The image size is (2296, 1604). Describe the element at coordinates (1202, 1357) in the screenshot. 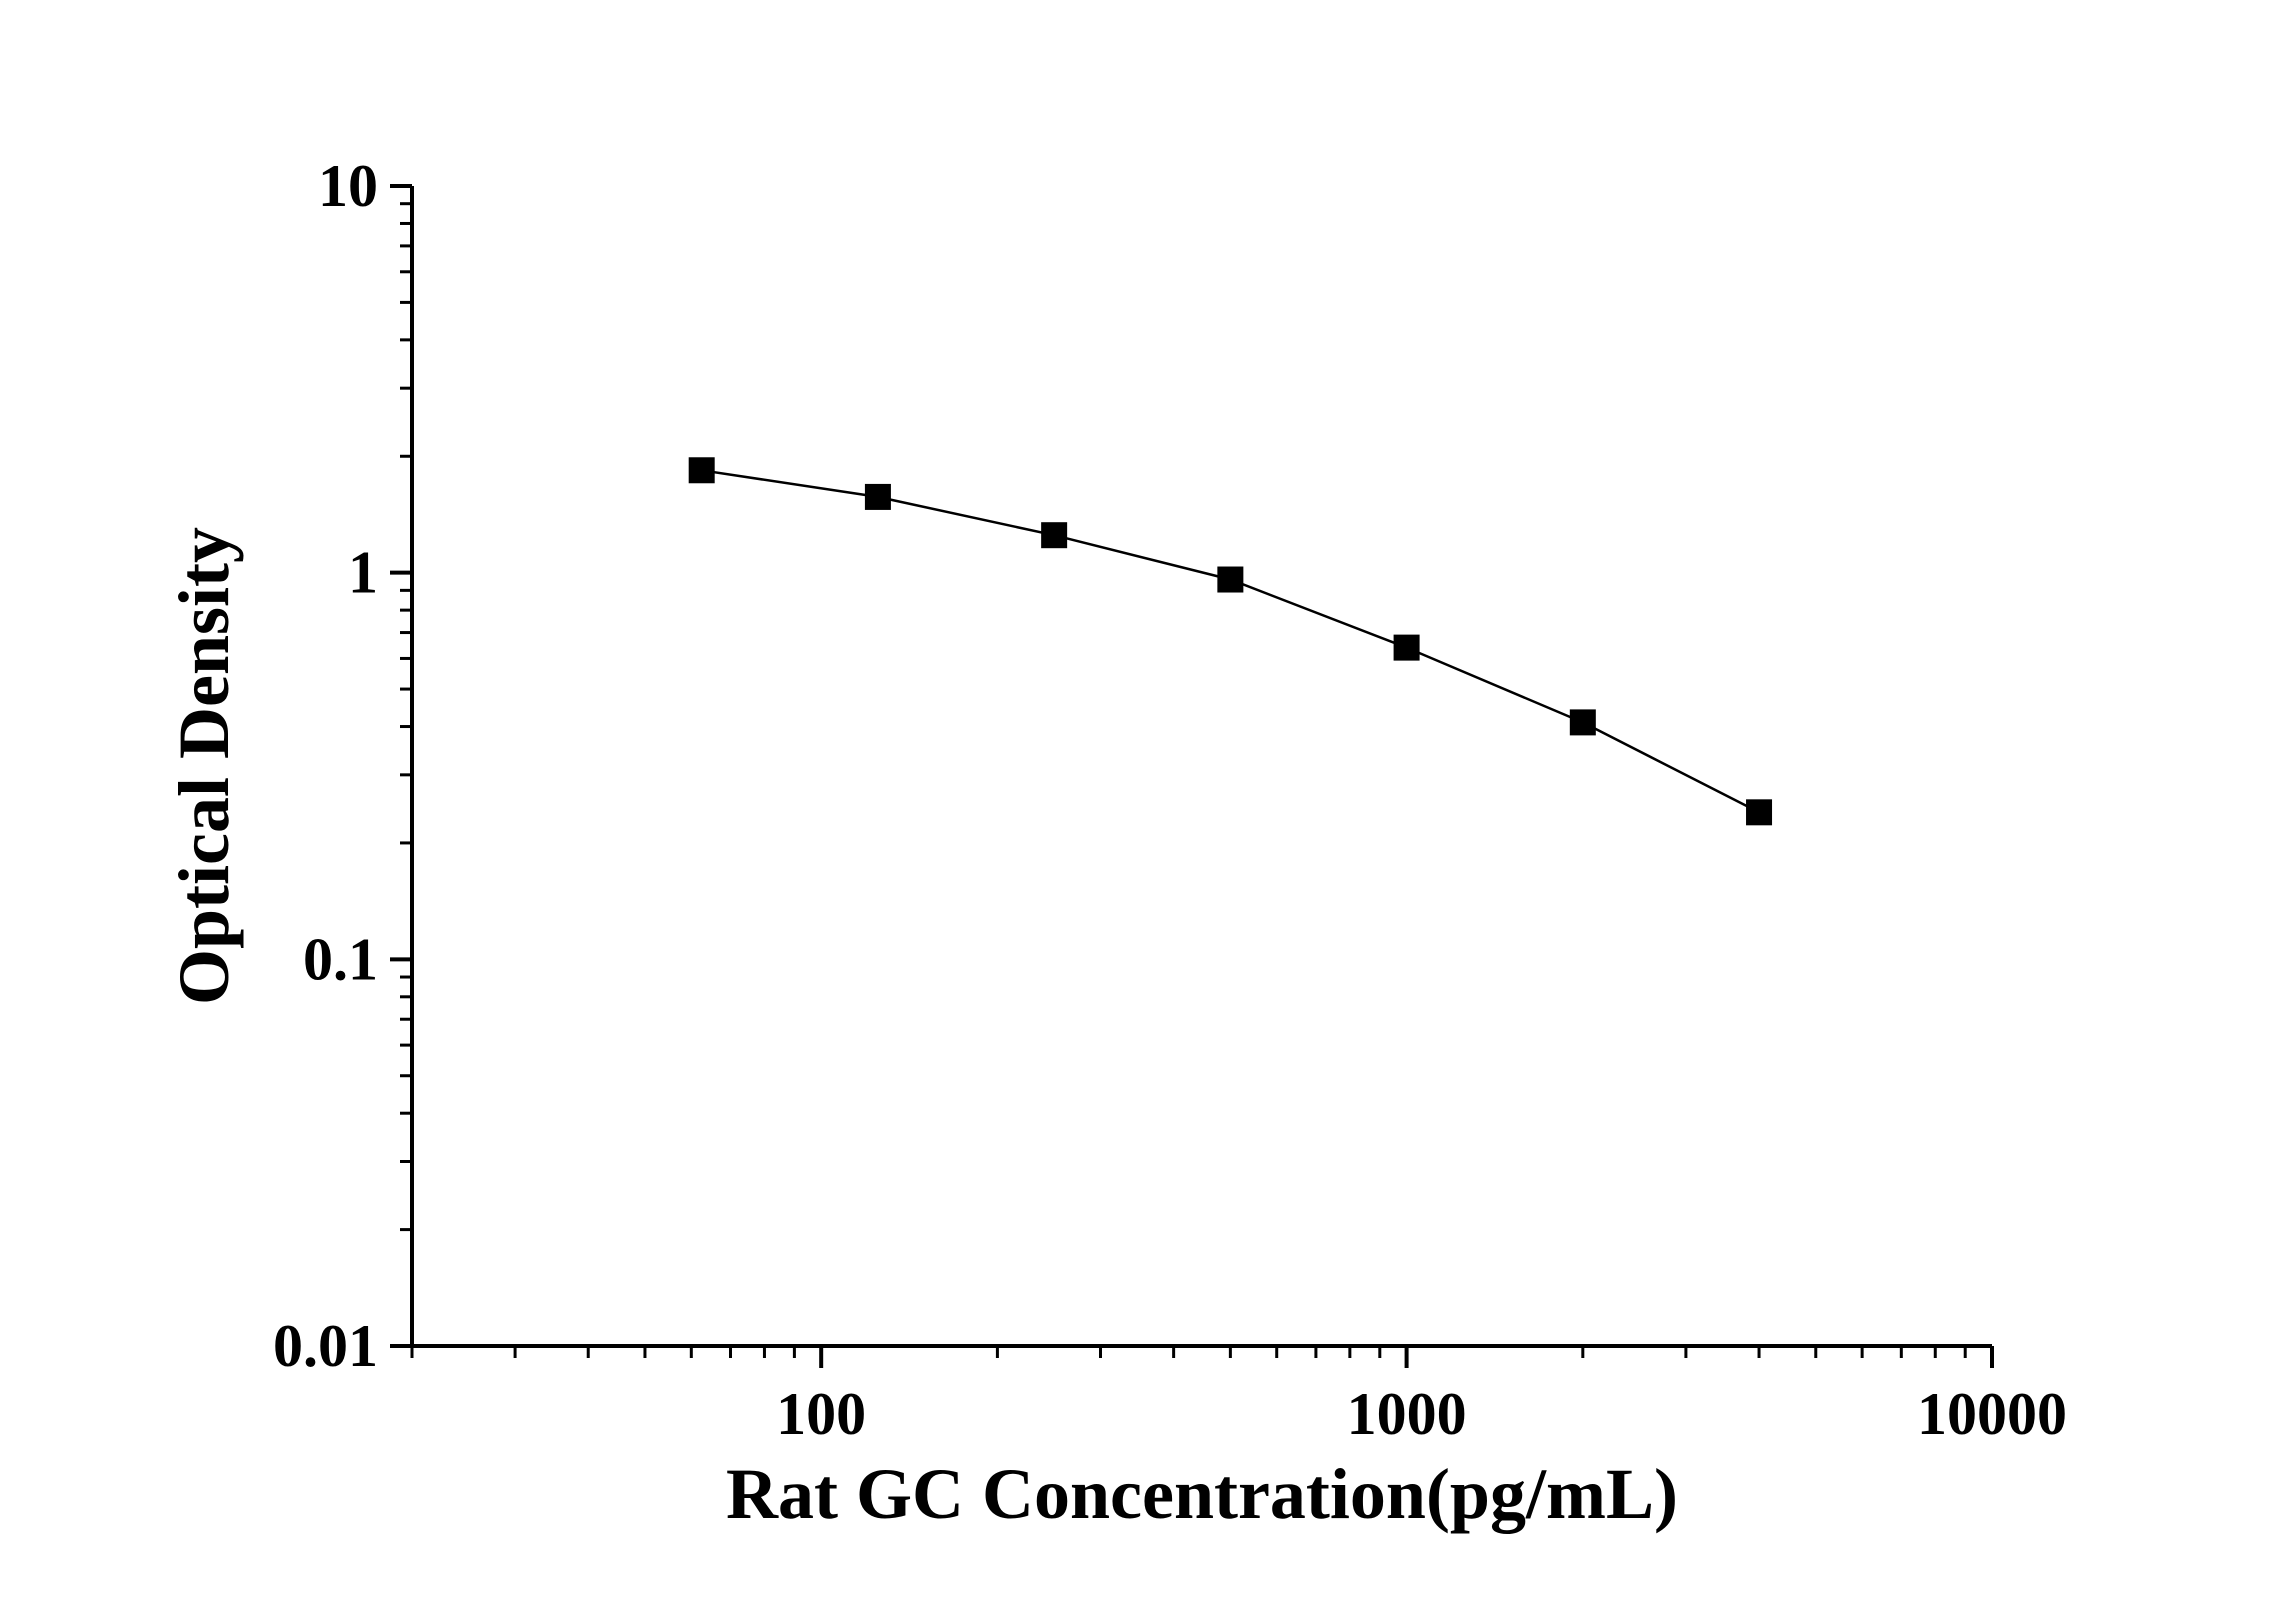

I see `x-axis-ticks` at that location.